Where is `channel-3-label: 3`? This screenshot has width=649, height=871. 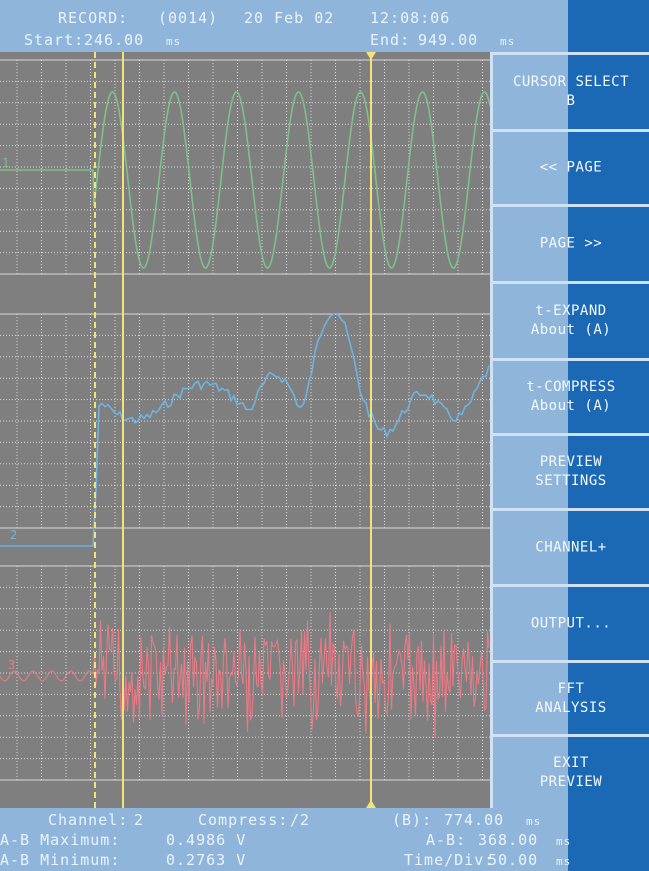 channel-3-label: 3 is located at coordinates (12, 665).